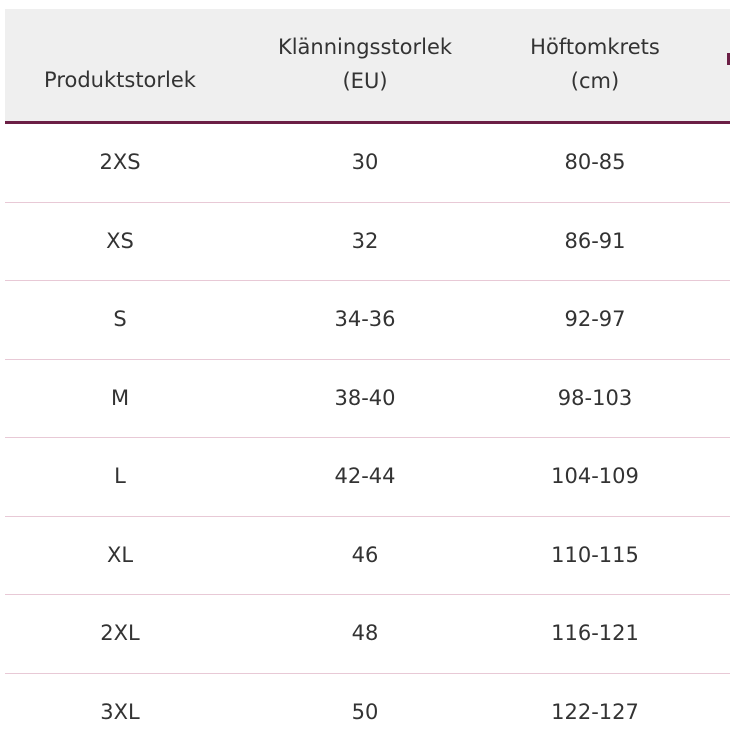 The image size is (730, 754). I want to click on product-size-cell: XS, so click(120, 240).